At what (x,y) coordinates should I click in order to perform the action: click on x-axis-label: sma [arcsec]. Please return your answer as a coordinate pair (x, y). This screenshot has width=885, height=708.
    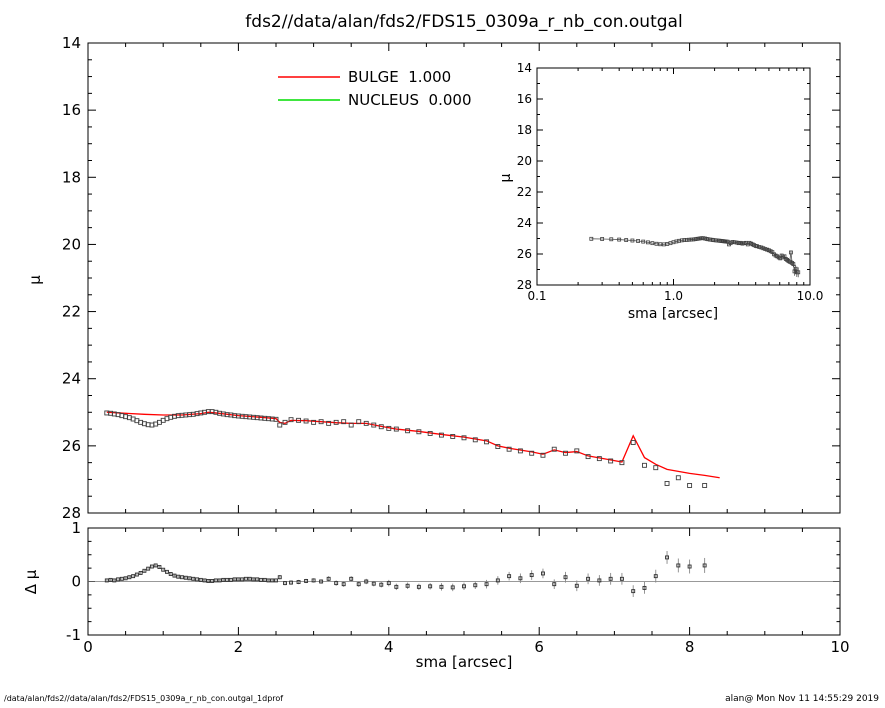
    Looking at the image, I should click on (464, 662).